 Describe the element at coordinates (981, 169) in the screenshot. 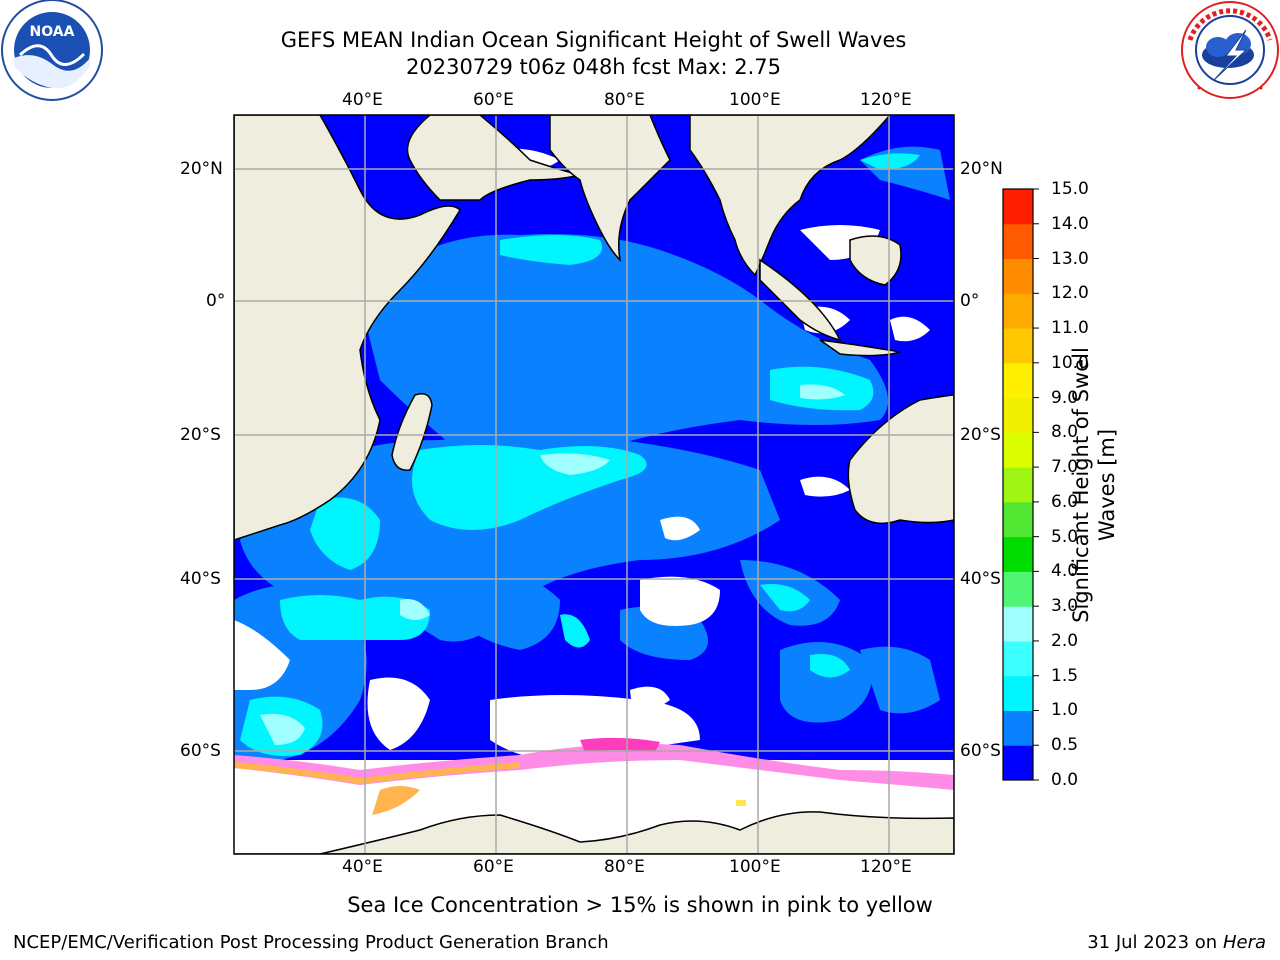

I see `lat-tick-right: 20°N` at that location.